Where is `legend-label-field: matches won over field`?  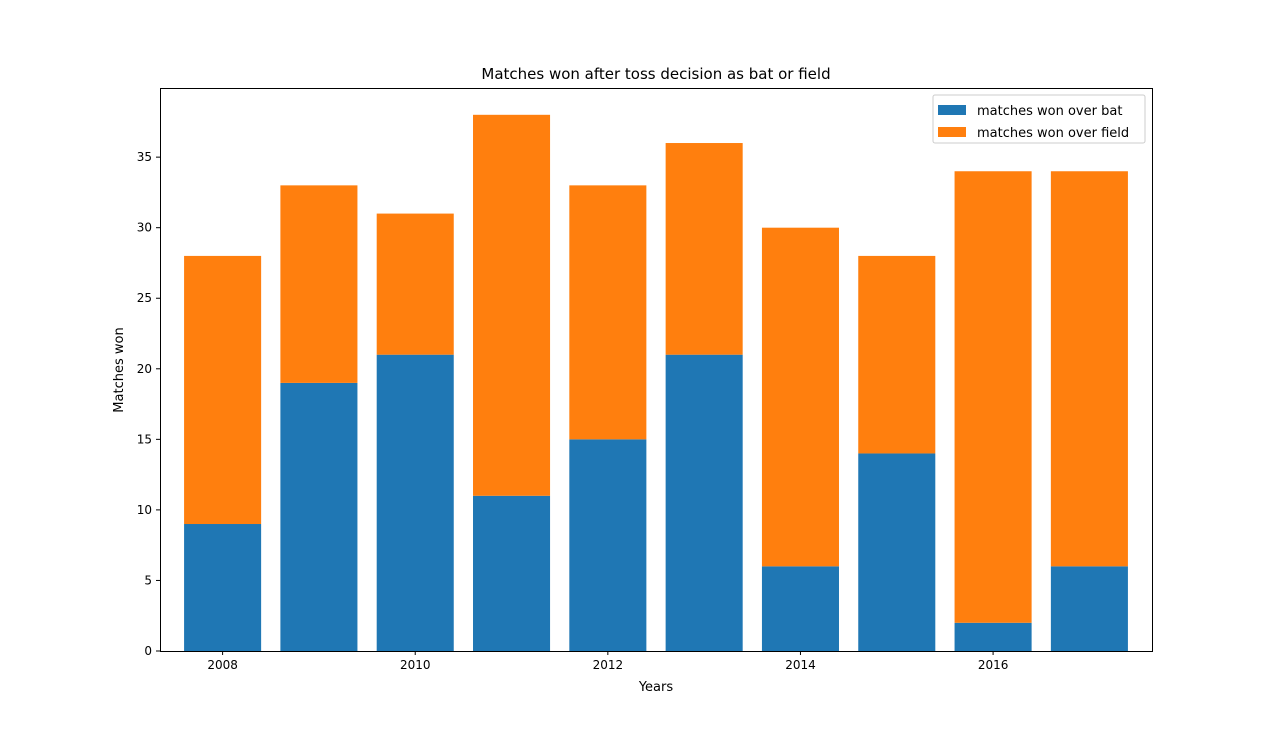 legend-label-field: matches won over field is located at coordinates (1053, 133).